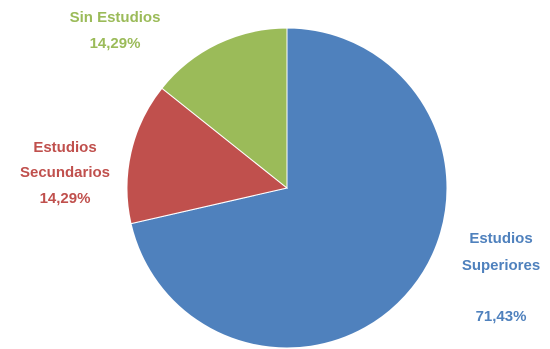 This screenshot has height=349, width=550. What do you see at coordinates (115, 17) in the screenshot?
I see `slice-name-sin-estudios: Sin Estudios` at bounding box center [115, 17].